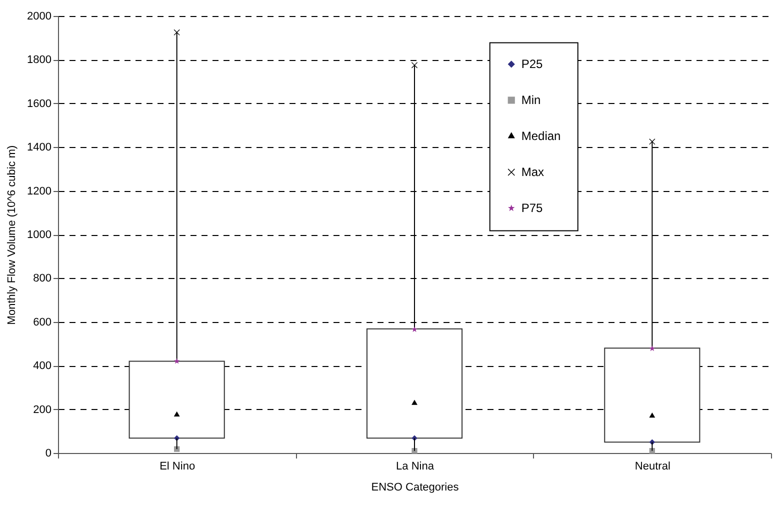 This screenshot has height=512, width=773. I want to click on x-axis-title: ENSO Categories, so click(415, 488).